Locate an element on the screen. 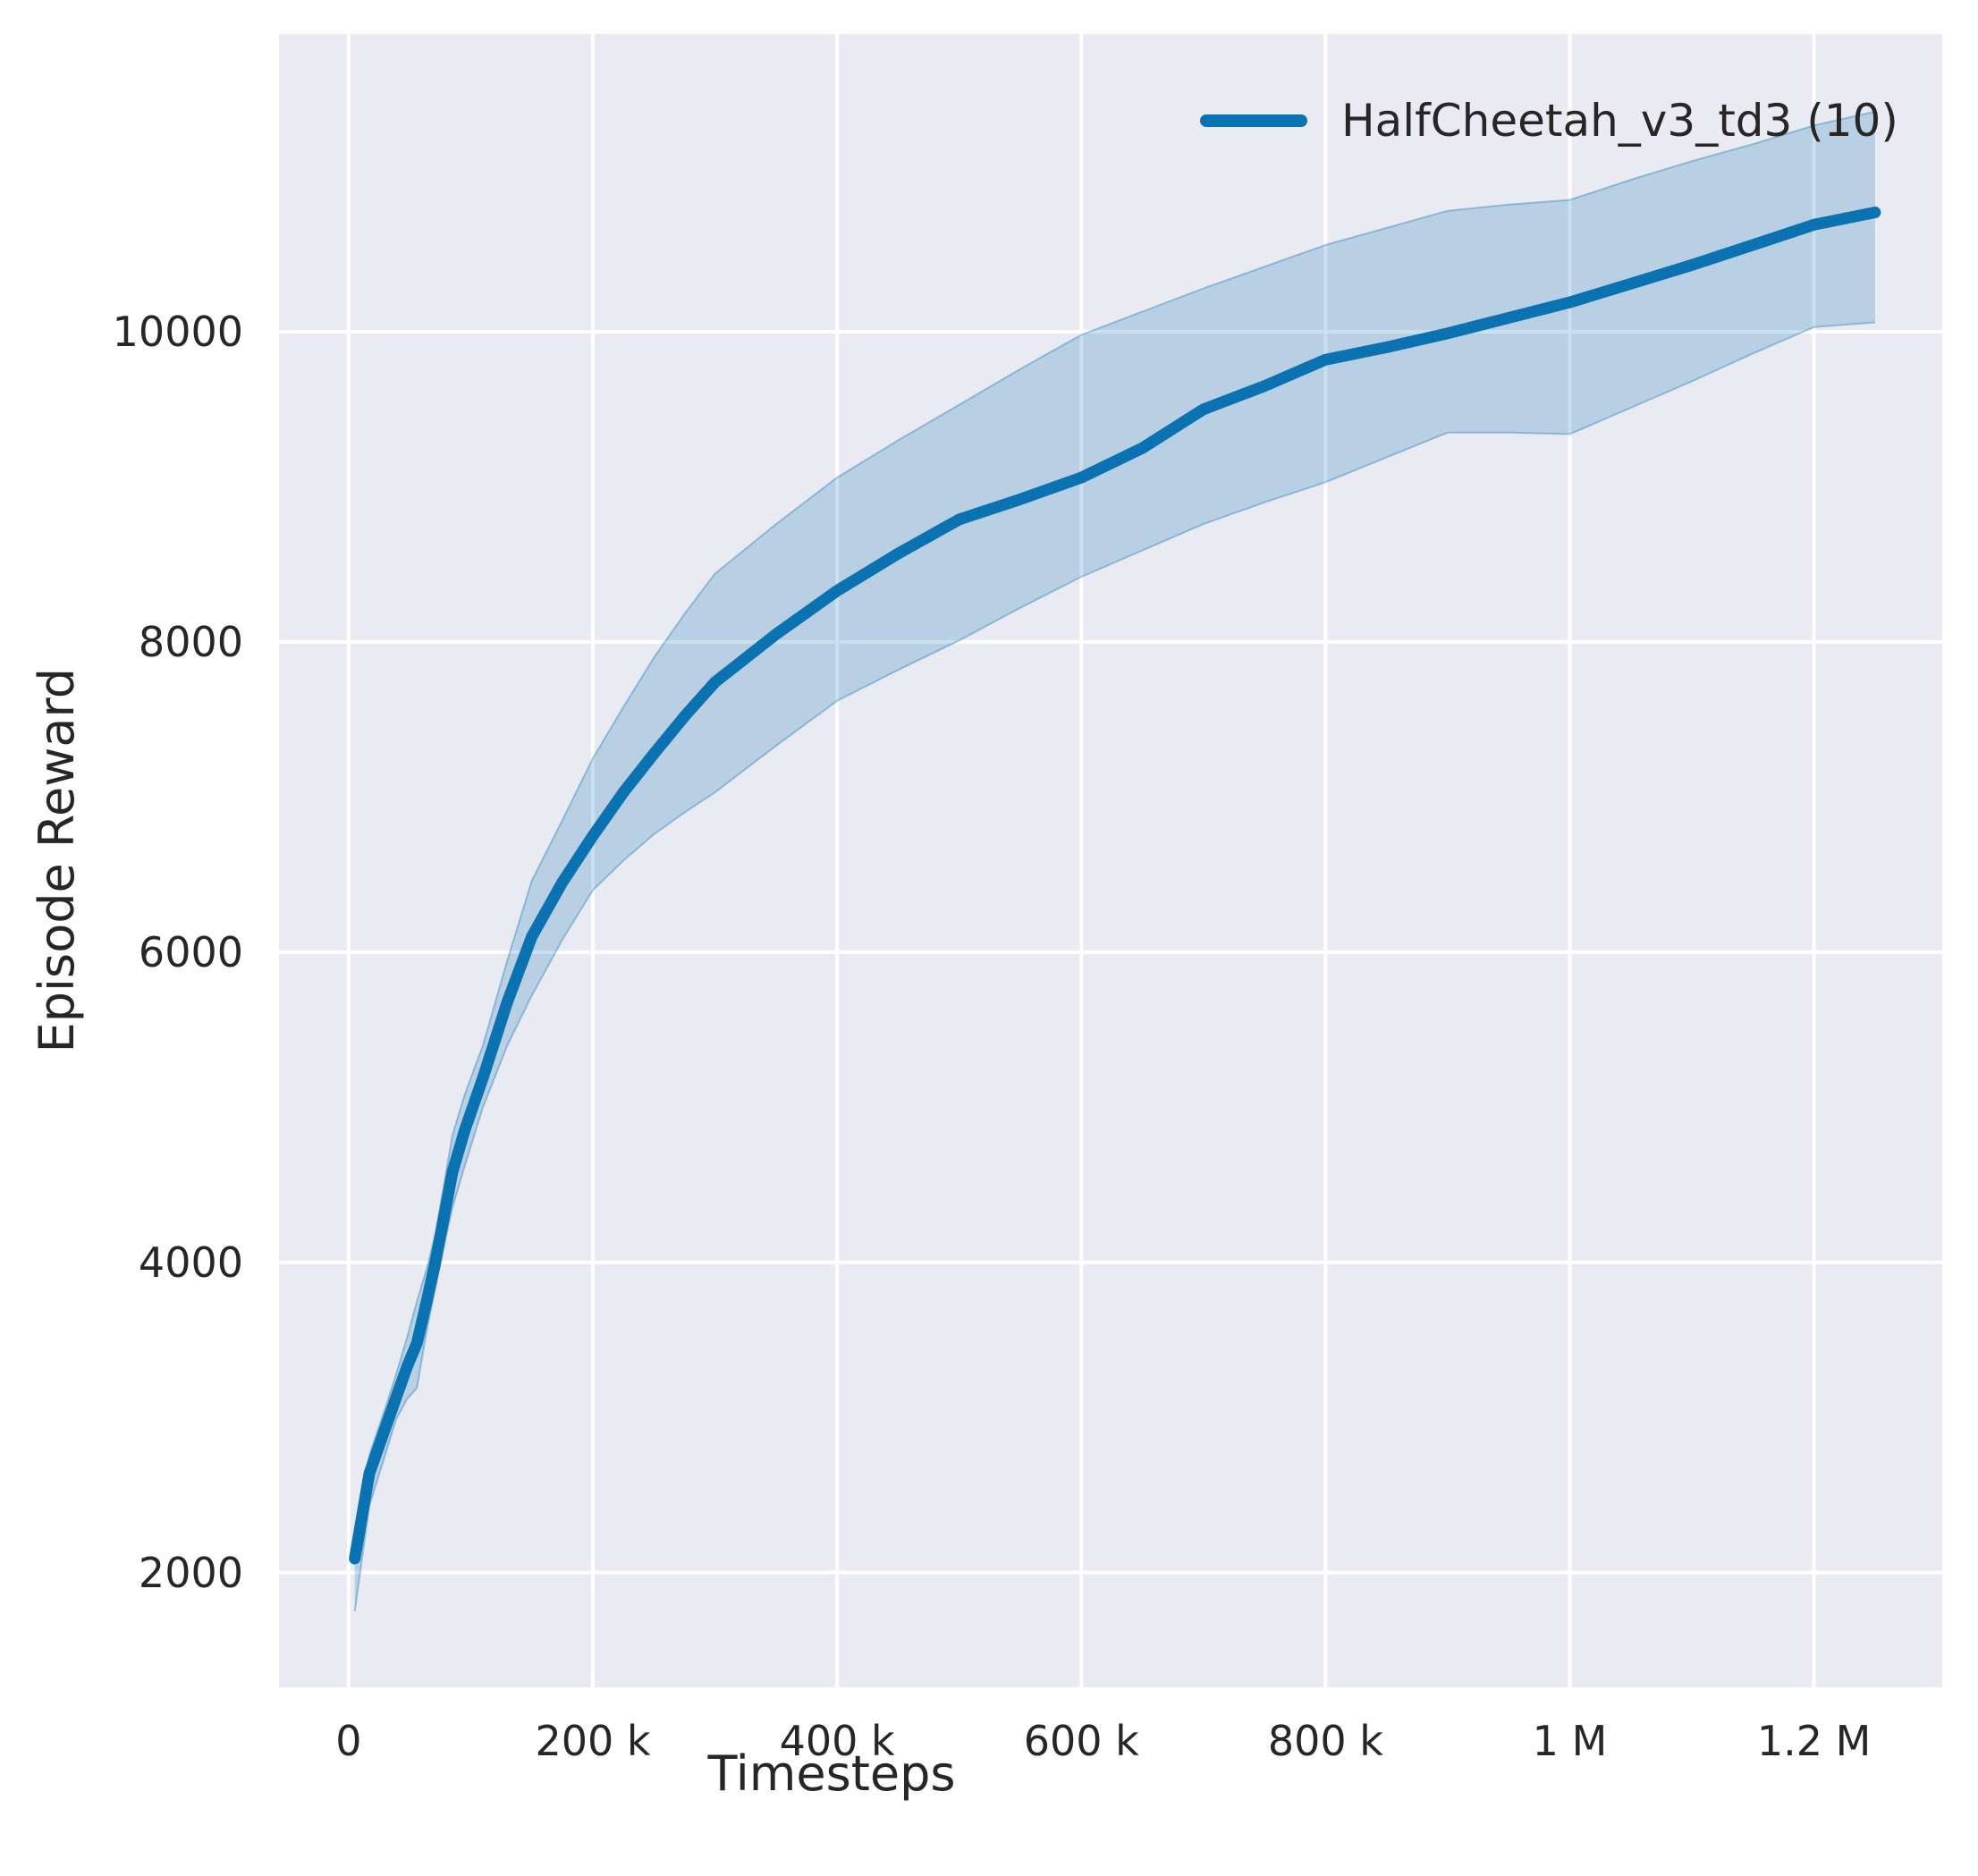  x-tick-label: 1 M is located at coordinates (1570, 1741).